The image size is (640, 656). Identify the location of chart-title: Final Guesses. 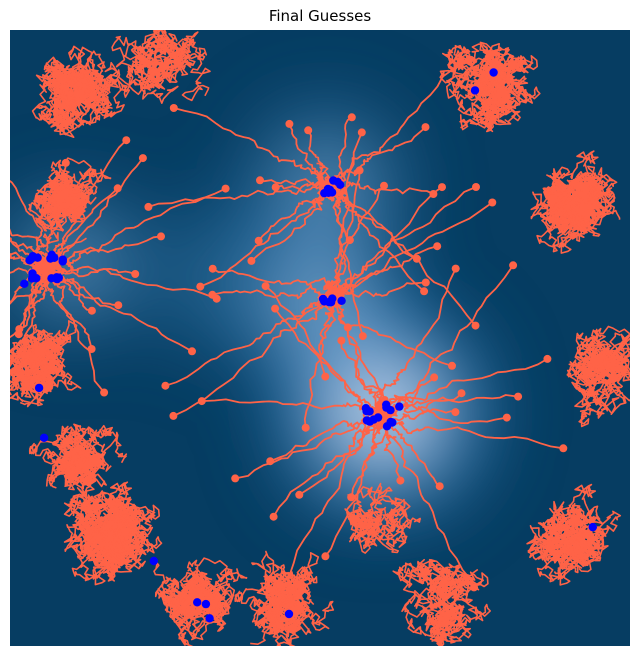
(320, 16).